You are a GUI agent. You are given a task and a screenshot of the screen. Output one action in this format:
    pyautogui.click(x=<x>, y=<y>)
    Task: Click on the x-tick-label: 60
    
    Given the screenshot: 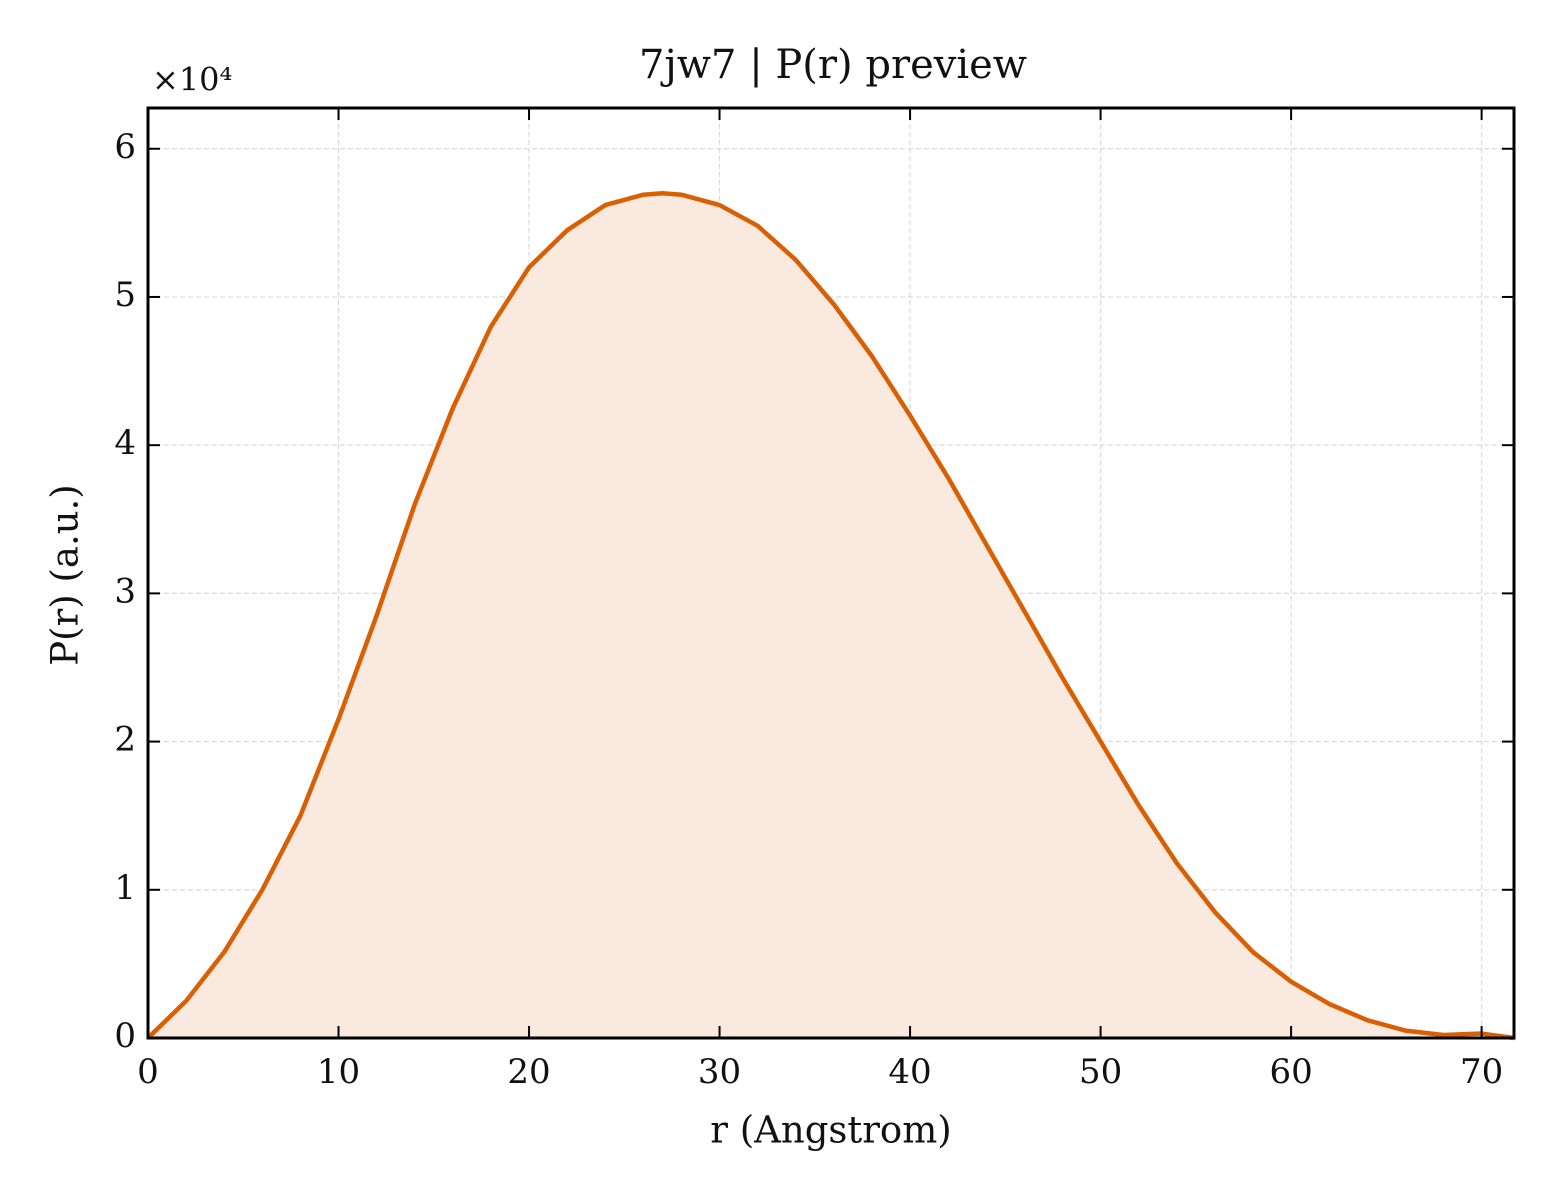 What is the action you would take?
    pyautogui.click(x=1290, y=1072)
    